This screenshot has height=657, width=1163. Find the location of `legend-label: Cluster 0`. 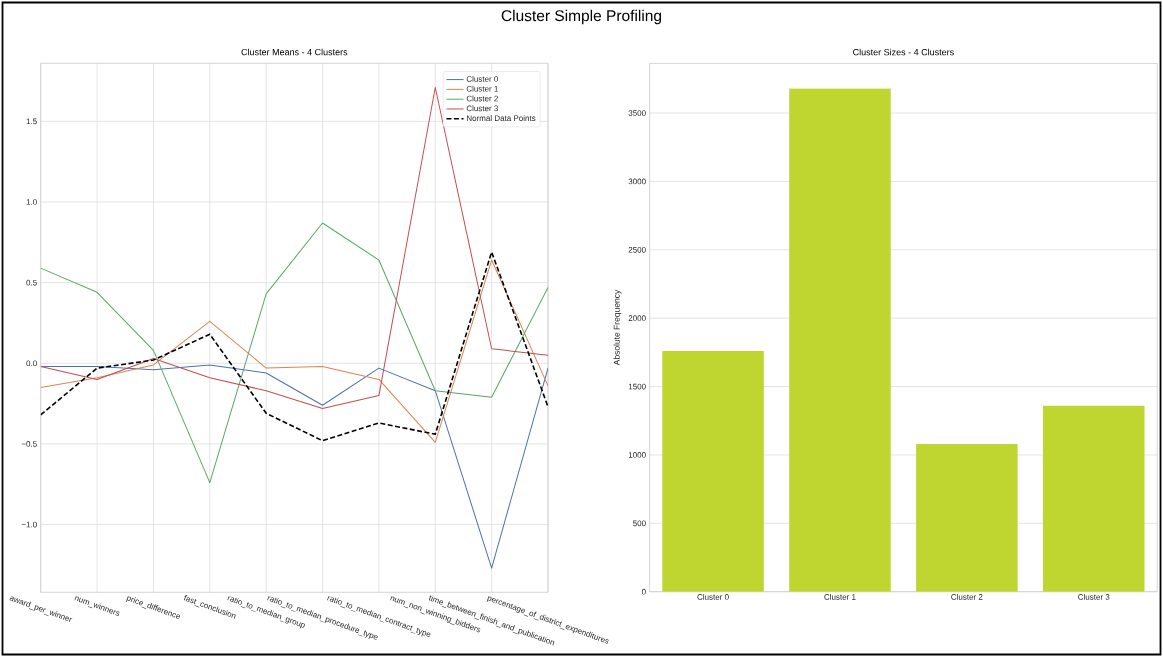

legend-label: Cluster 0 is located at coordinates (482, 78).